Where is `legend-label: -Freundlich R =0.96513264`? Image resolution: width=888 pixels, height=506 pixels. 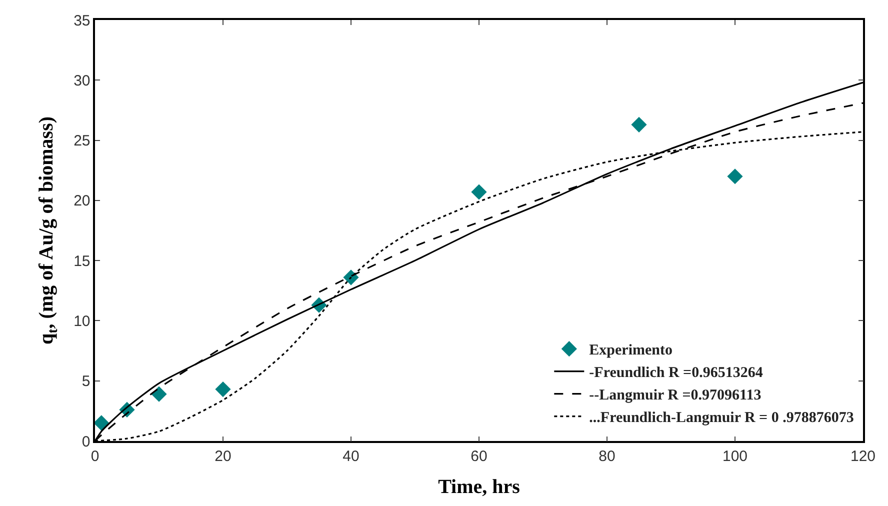 legend-label: -Freundlich R =0.96513264 is located at coordinates (676, 373).